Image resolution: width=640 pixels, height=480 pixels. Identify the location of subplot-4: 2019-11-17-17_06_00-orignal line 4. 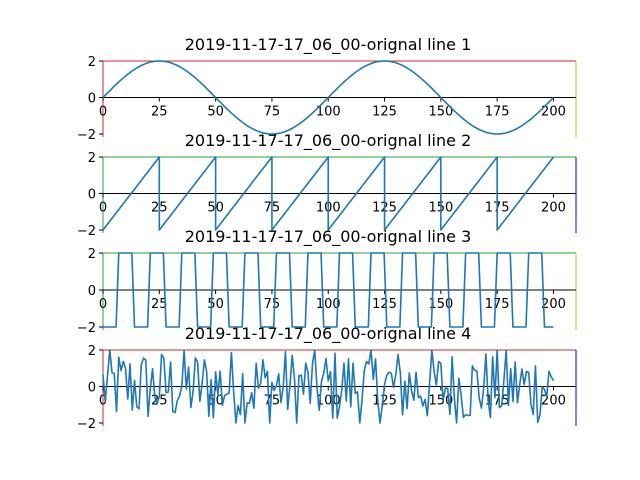
(328, 334).